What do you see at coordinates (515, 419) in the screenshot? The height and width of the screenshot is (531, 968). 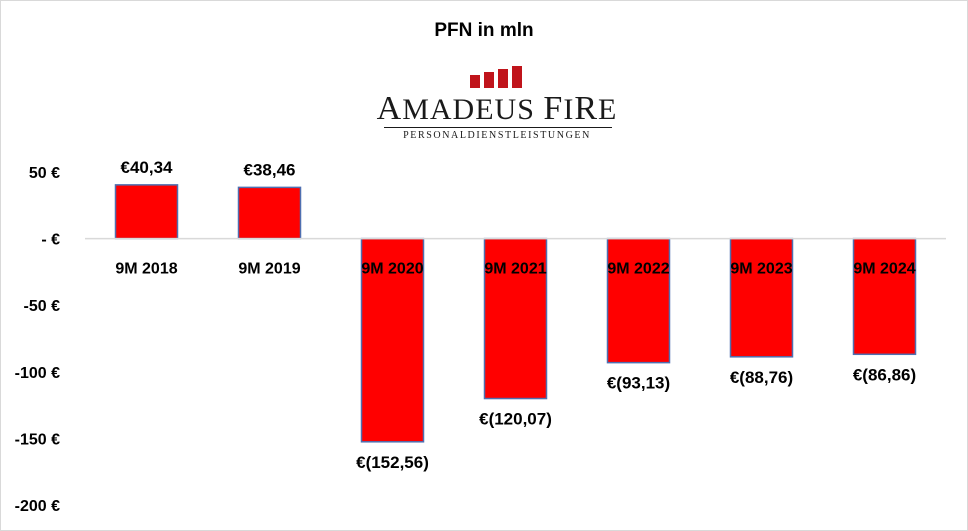 I see `data-label: €(120,07)` at bounding box center [515, 419].